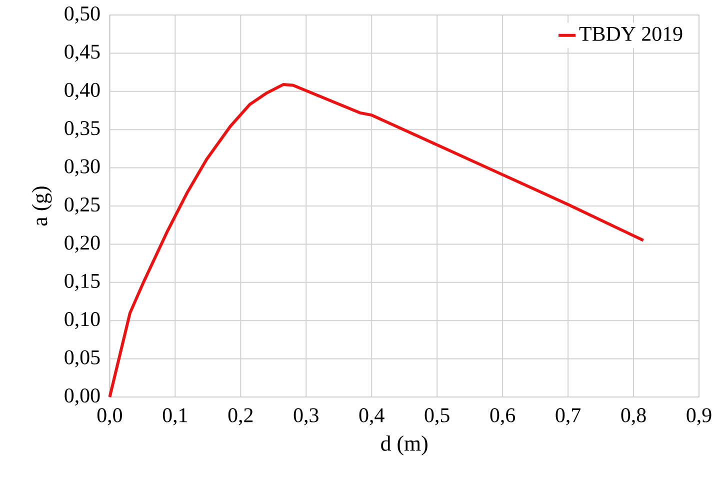  I want to click on y-tick-label: 0,10, so click(82, 321).